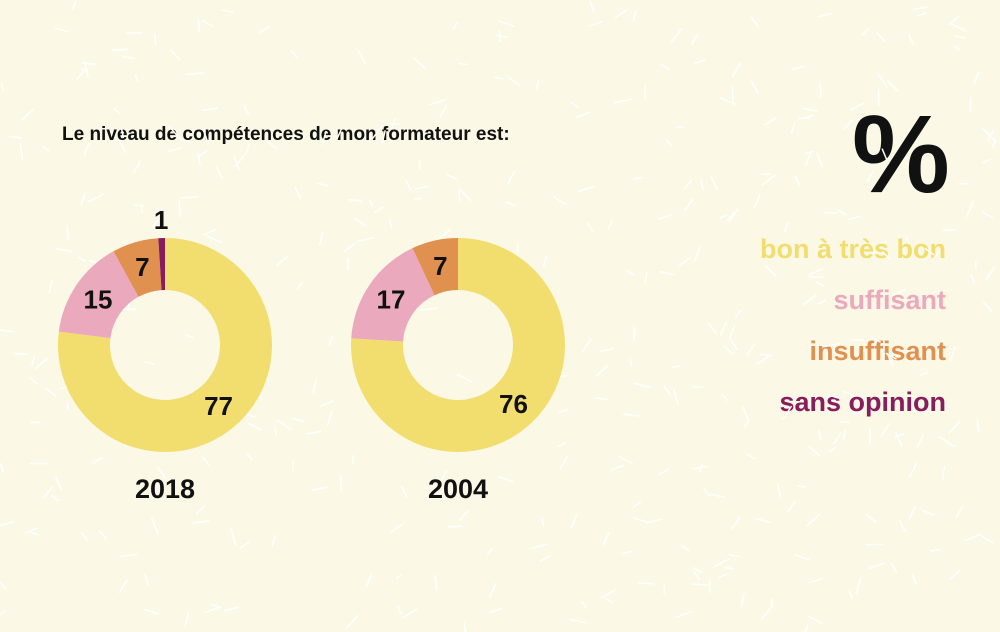  Describe the element at coordinates (852, 249) in the screenshot. I see `legend-item-bon: bon à très bon` at that location.